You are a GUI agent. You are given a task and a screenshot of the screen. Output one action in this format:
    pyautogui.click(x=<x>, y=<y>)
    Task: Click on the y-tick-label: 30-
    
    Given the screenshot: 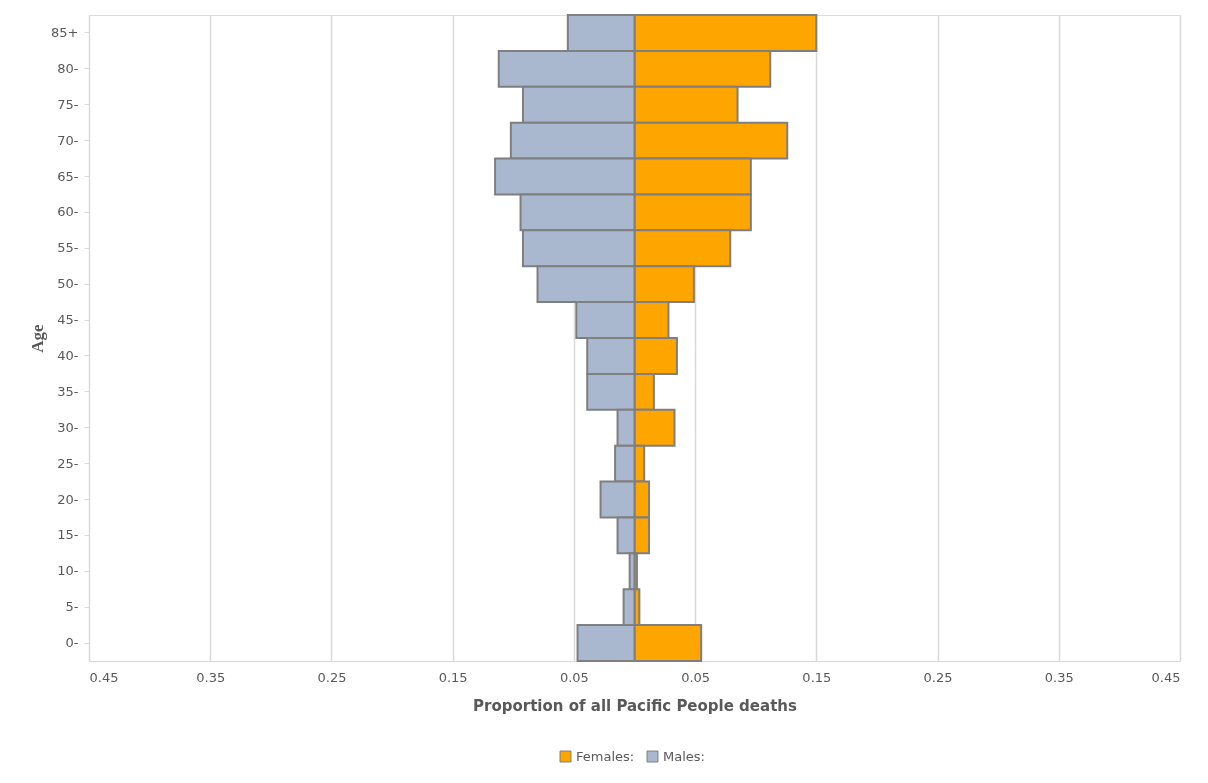 What is the action you would take?
    pyautogui.click(x=68, y=427)
    